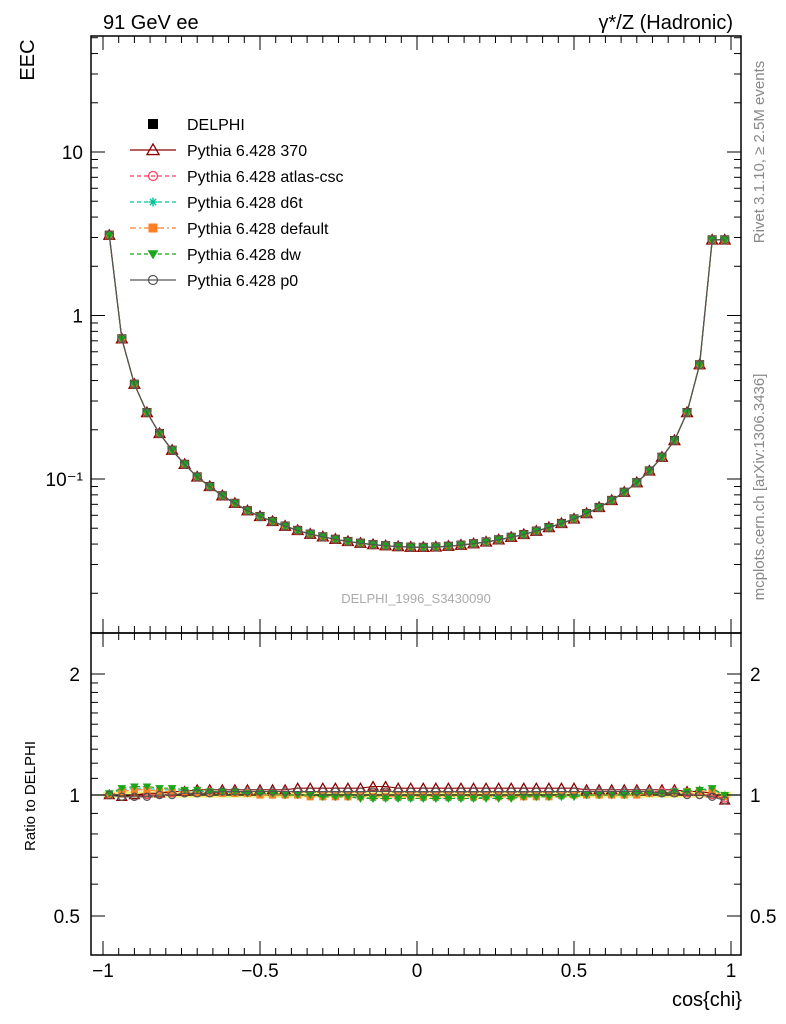 This screenshot has height=1024, width=786. I want to click on legend-label: Pythia 6.428 p0, so click(242, 281).